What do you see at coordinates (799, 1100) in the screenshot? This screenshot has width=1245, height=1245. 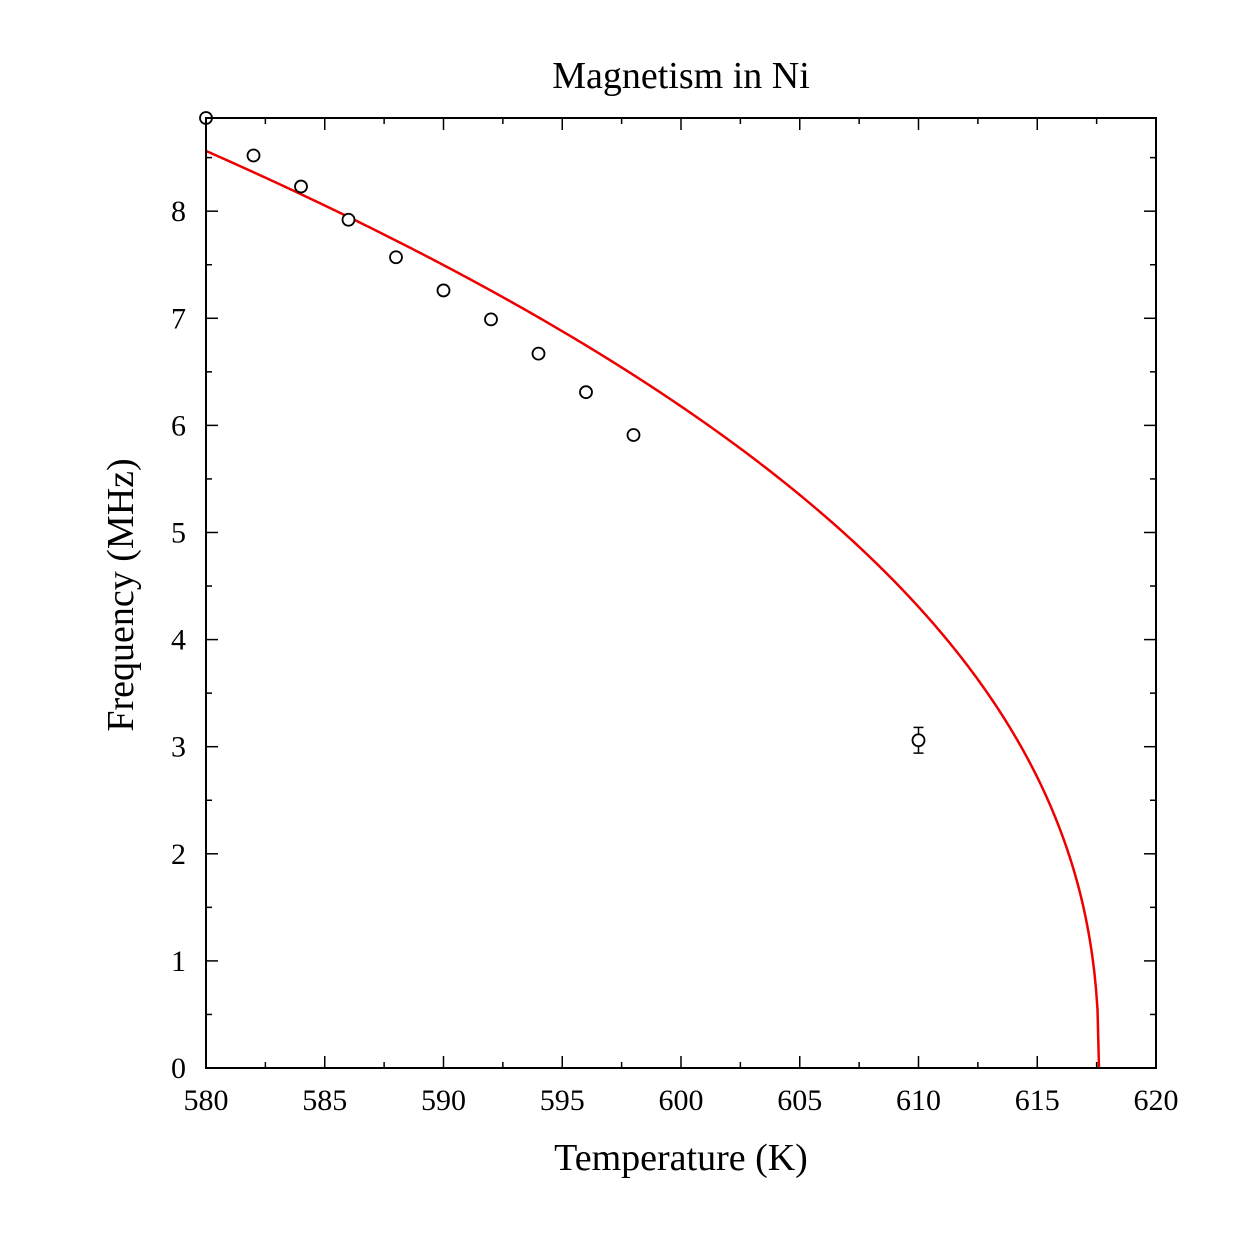 I see `x-tick-label: 605` at bounding box center [799, 1100].